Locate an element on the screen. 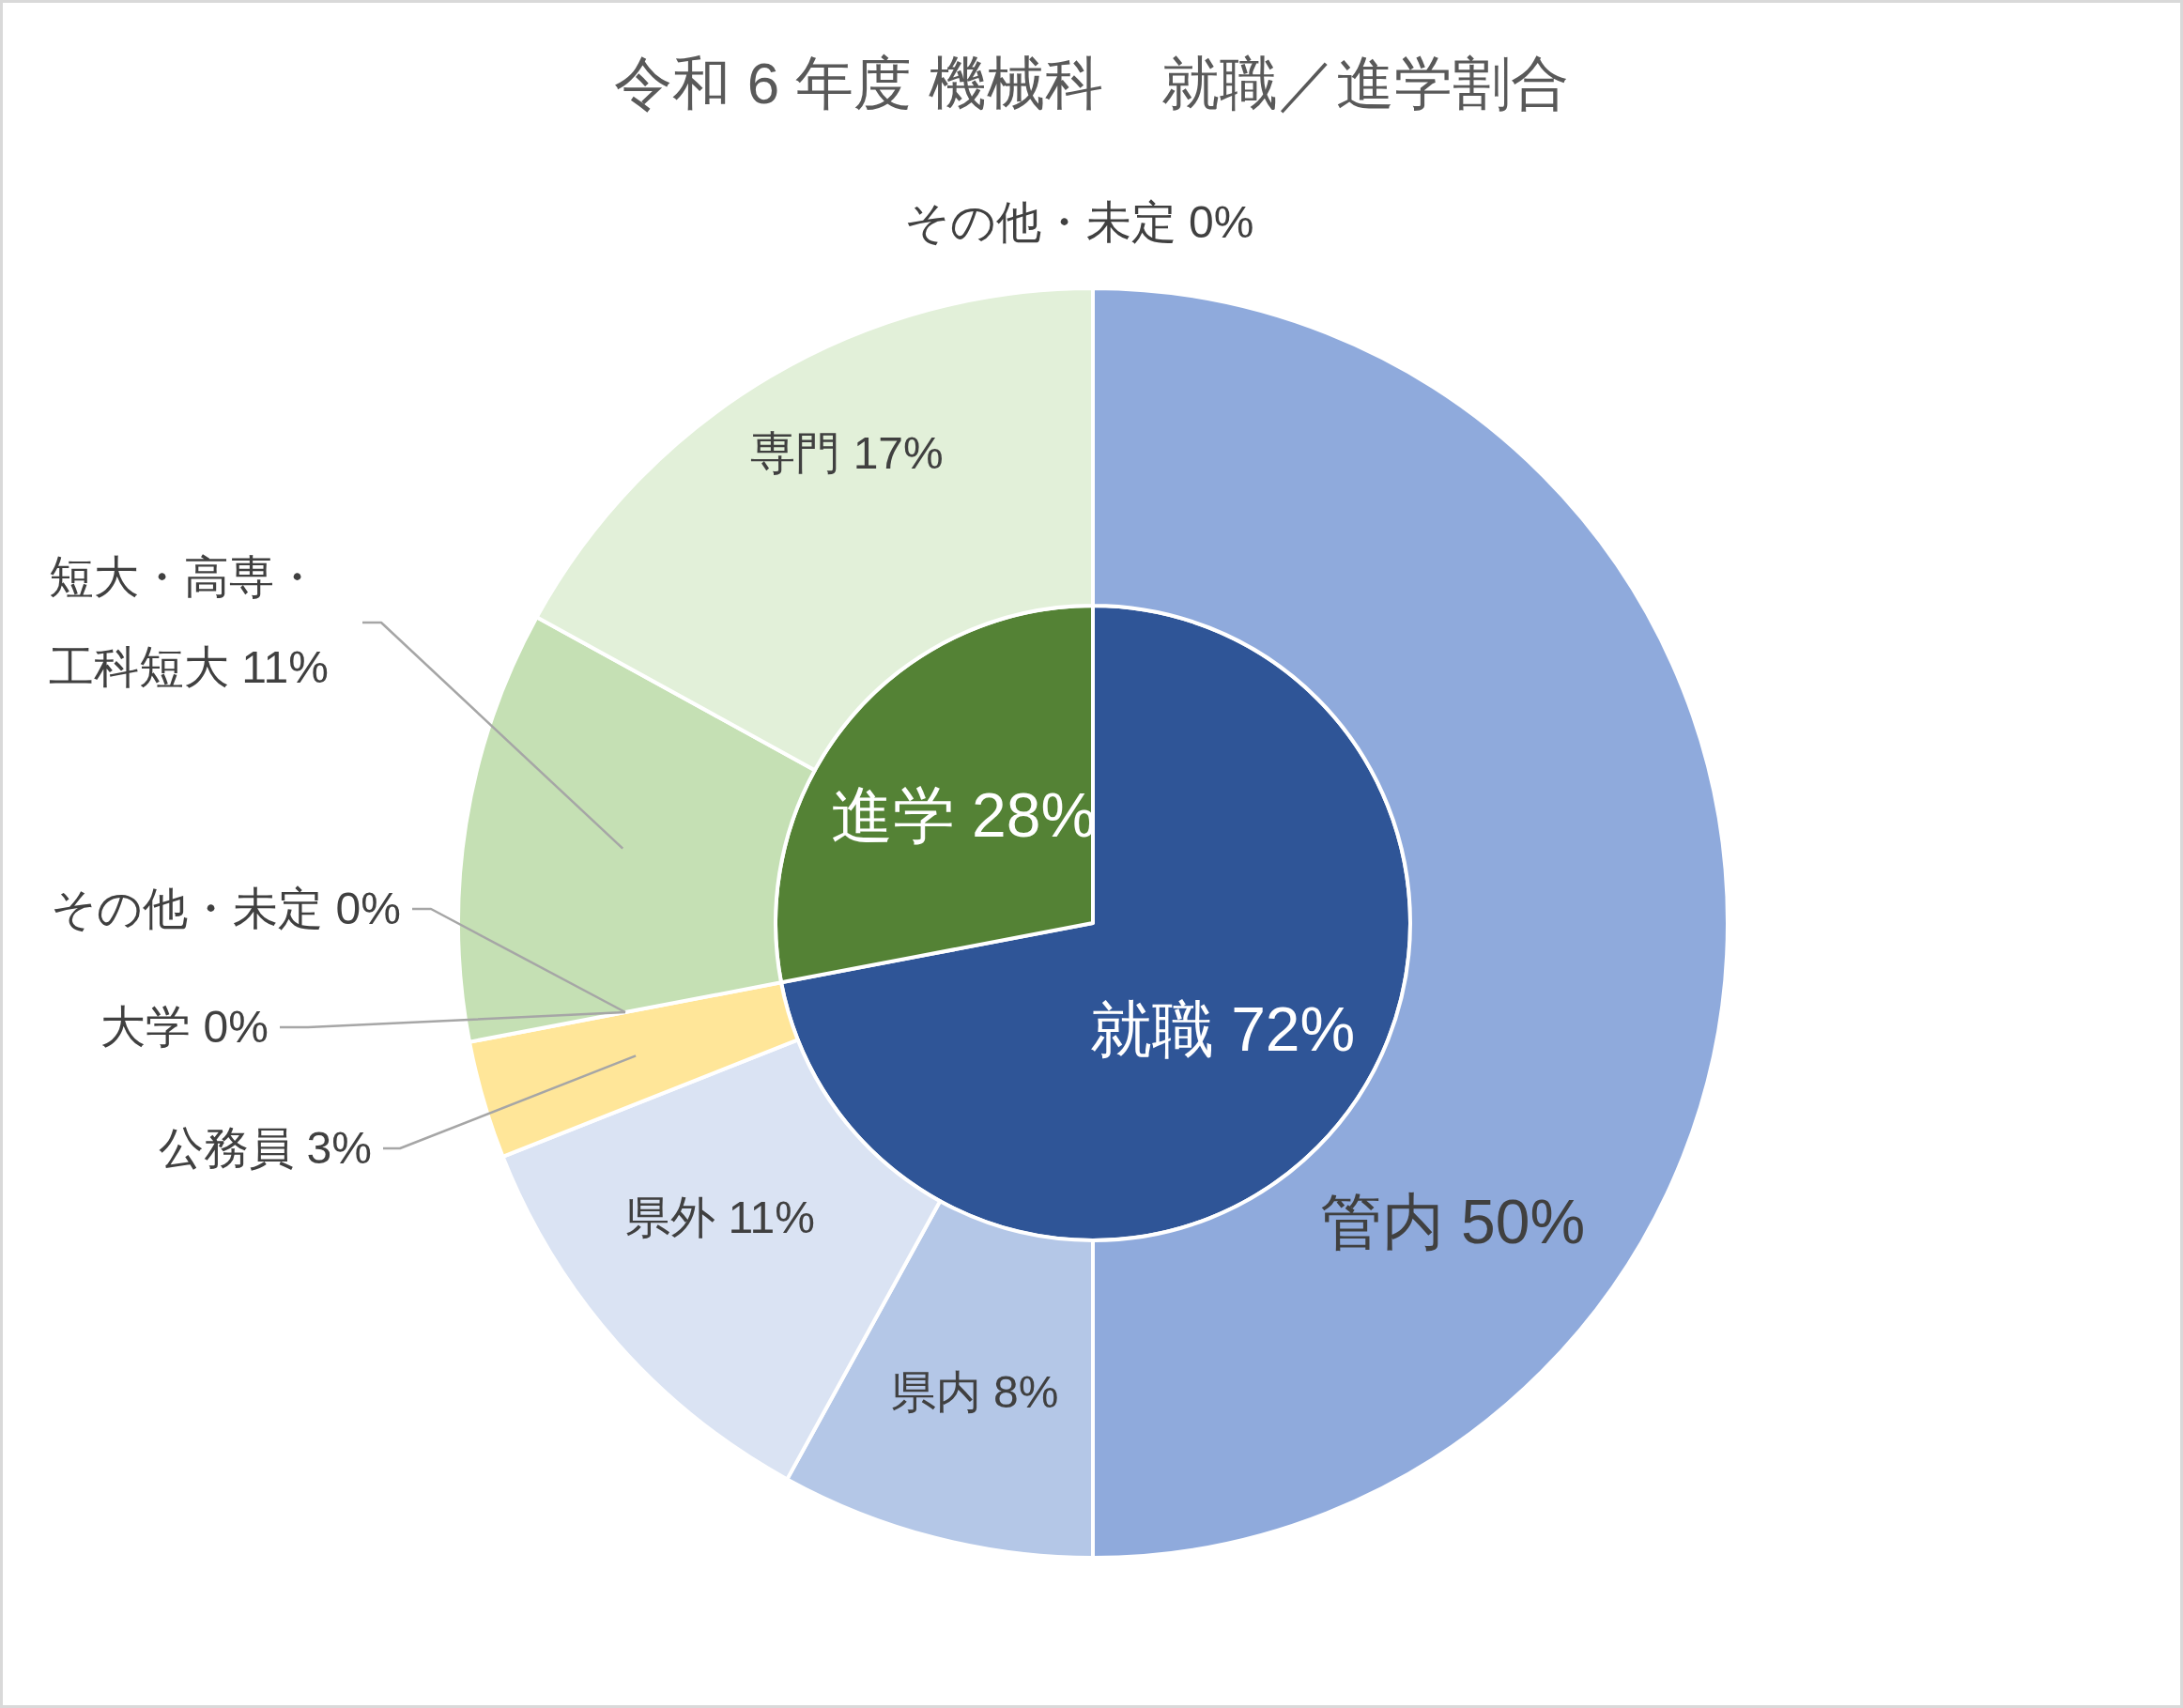  slice-label: 県内 8% is located at coordinates (974, 1393).